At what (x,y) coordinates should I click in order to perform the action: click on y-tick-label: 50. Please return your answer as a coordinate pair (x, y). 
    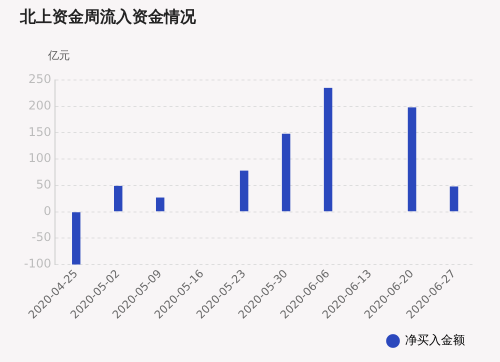
    Looking at the image, I should click on (44, 185).